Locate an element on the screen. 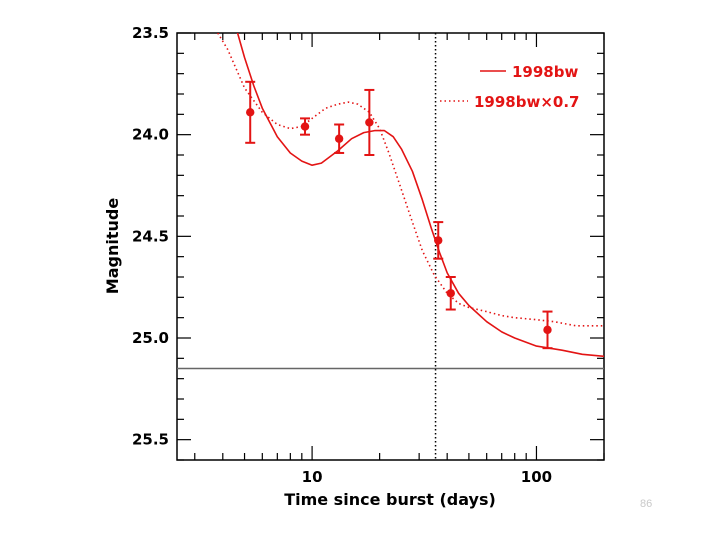 This screenshot has width=720, height=540. y-axis-title: Magnitude is located at coordinates (112, 246).